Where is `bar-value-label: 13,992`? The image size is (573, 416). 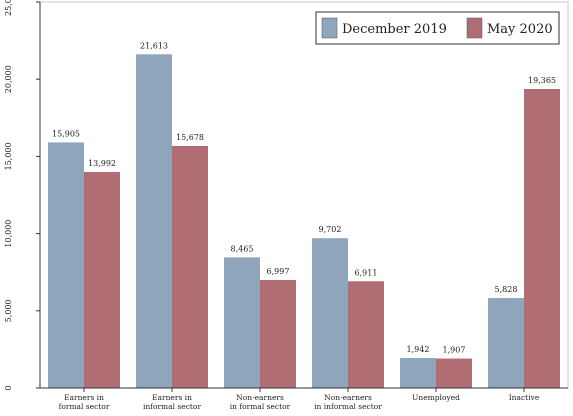
bar-value-label: 13,992 is located at coordinates (102, 163).